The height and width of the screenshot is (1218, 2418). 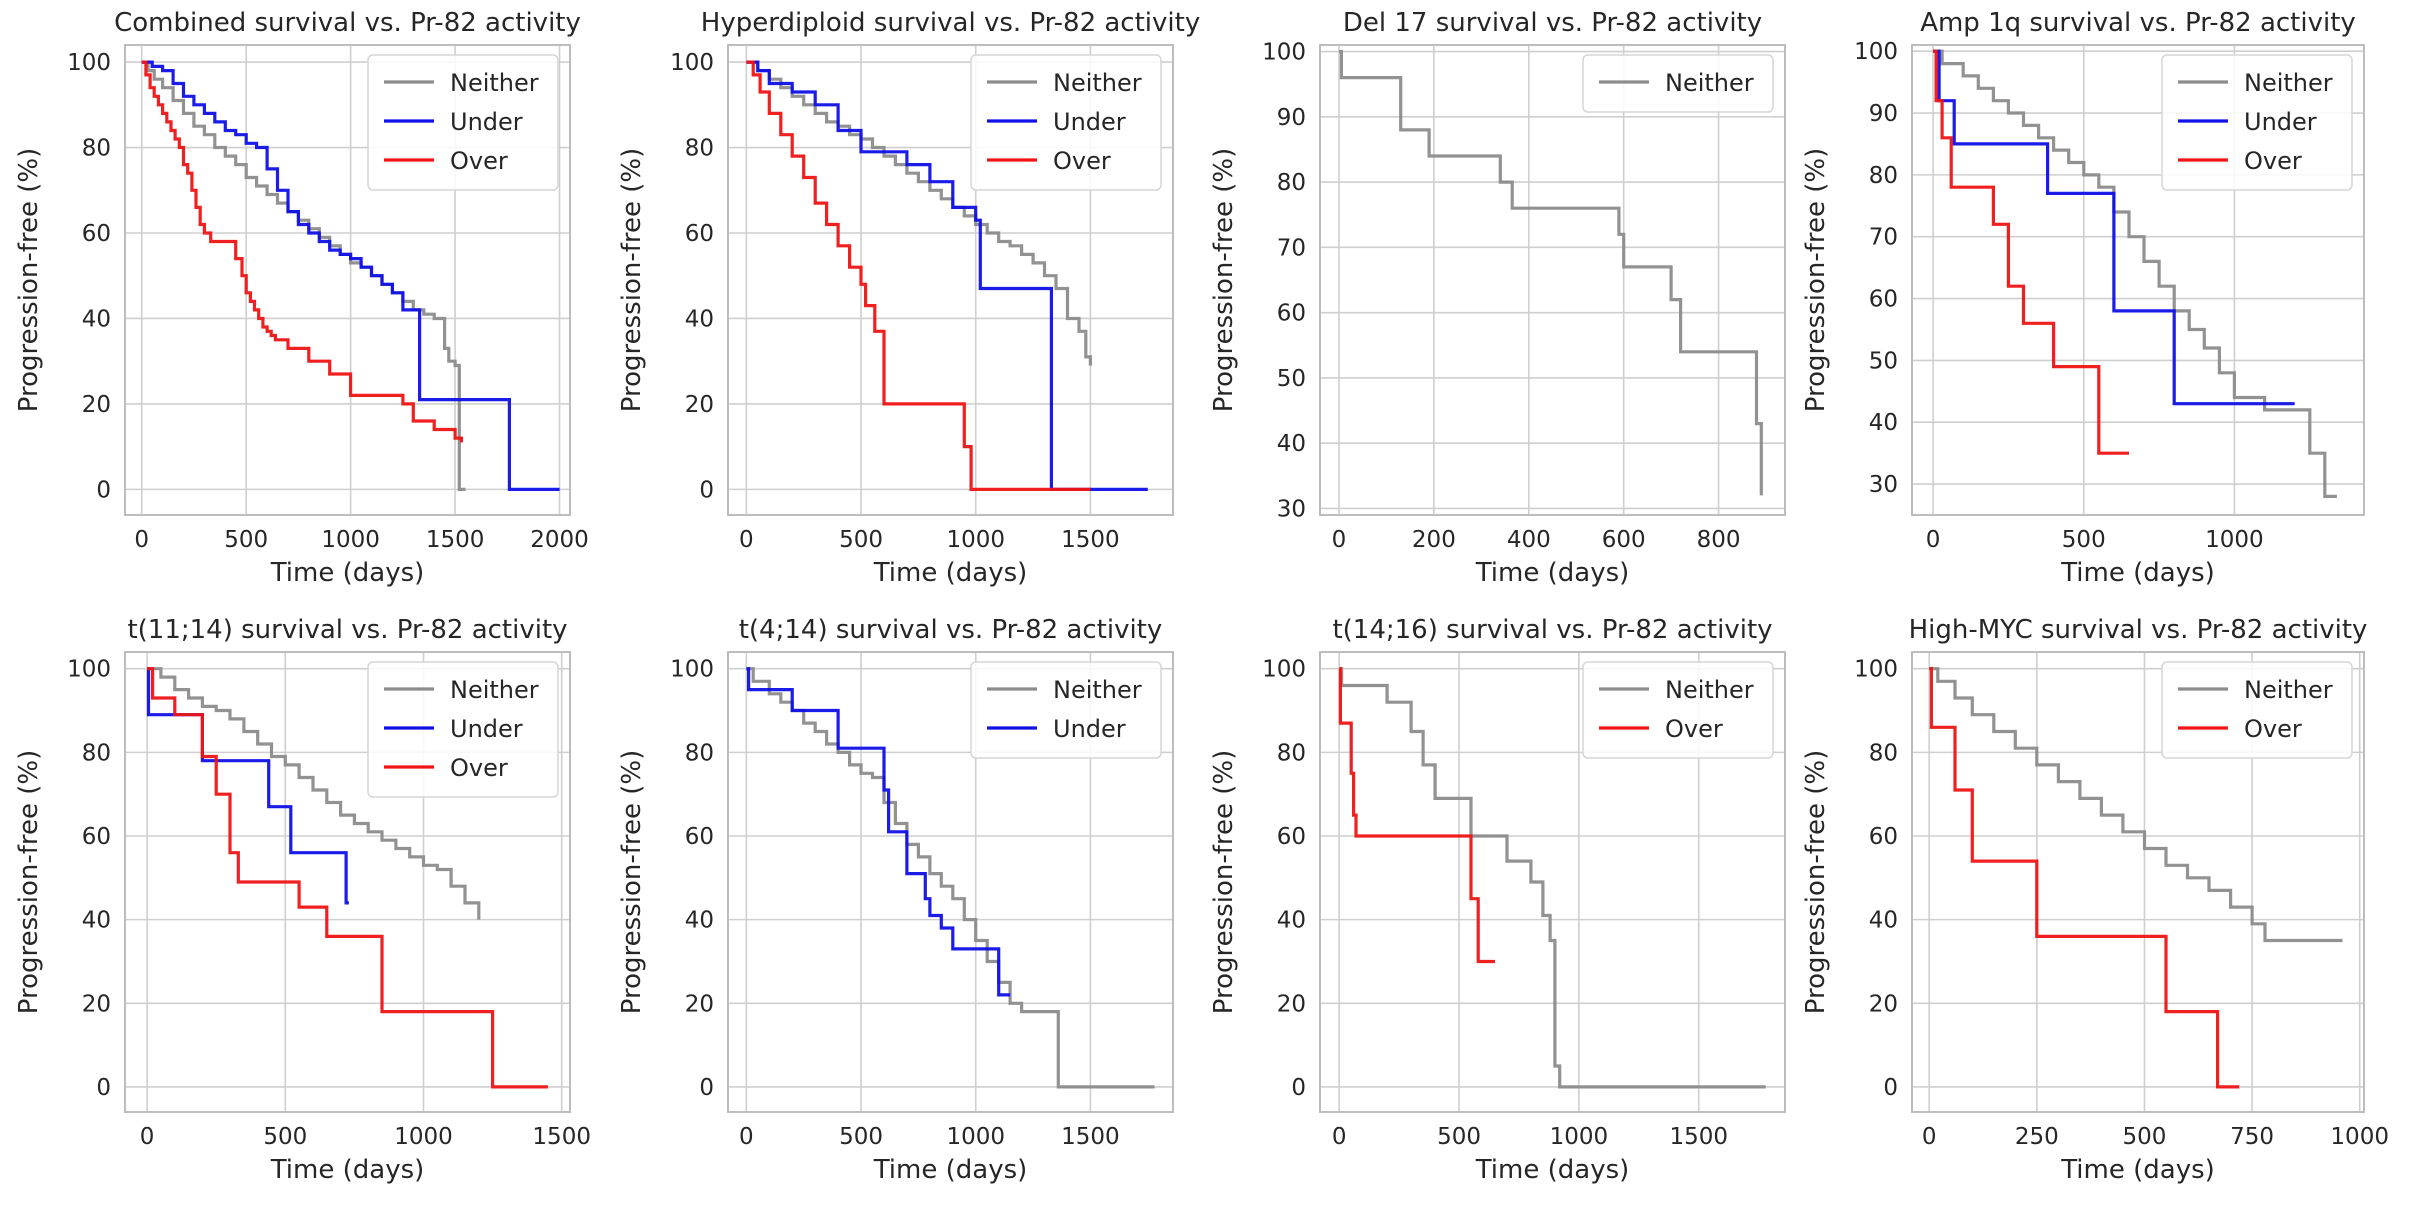 What do you see at coordinates (1090, 540) in the screenshot?
I see `x-tick-label: 1500` at bounding box center [1090, 540].